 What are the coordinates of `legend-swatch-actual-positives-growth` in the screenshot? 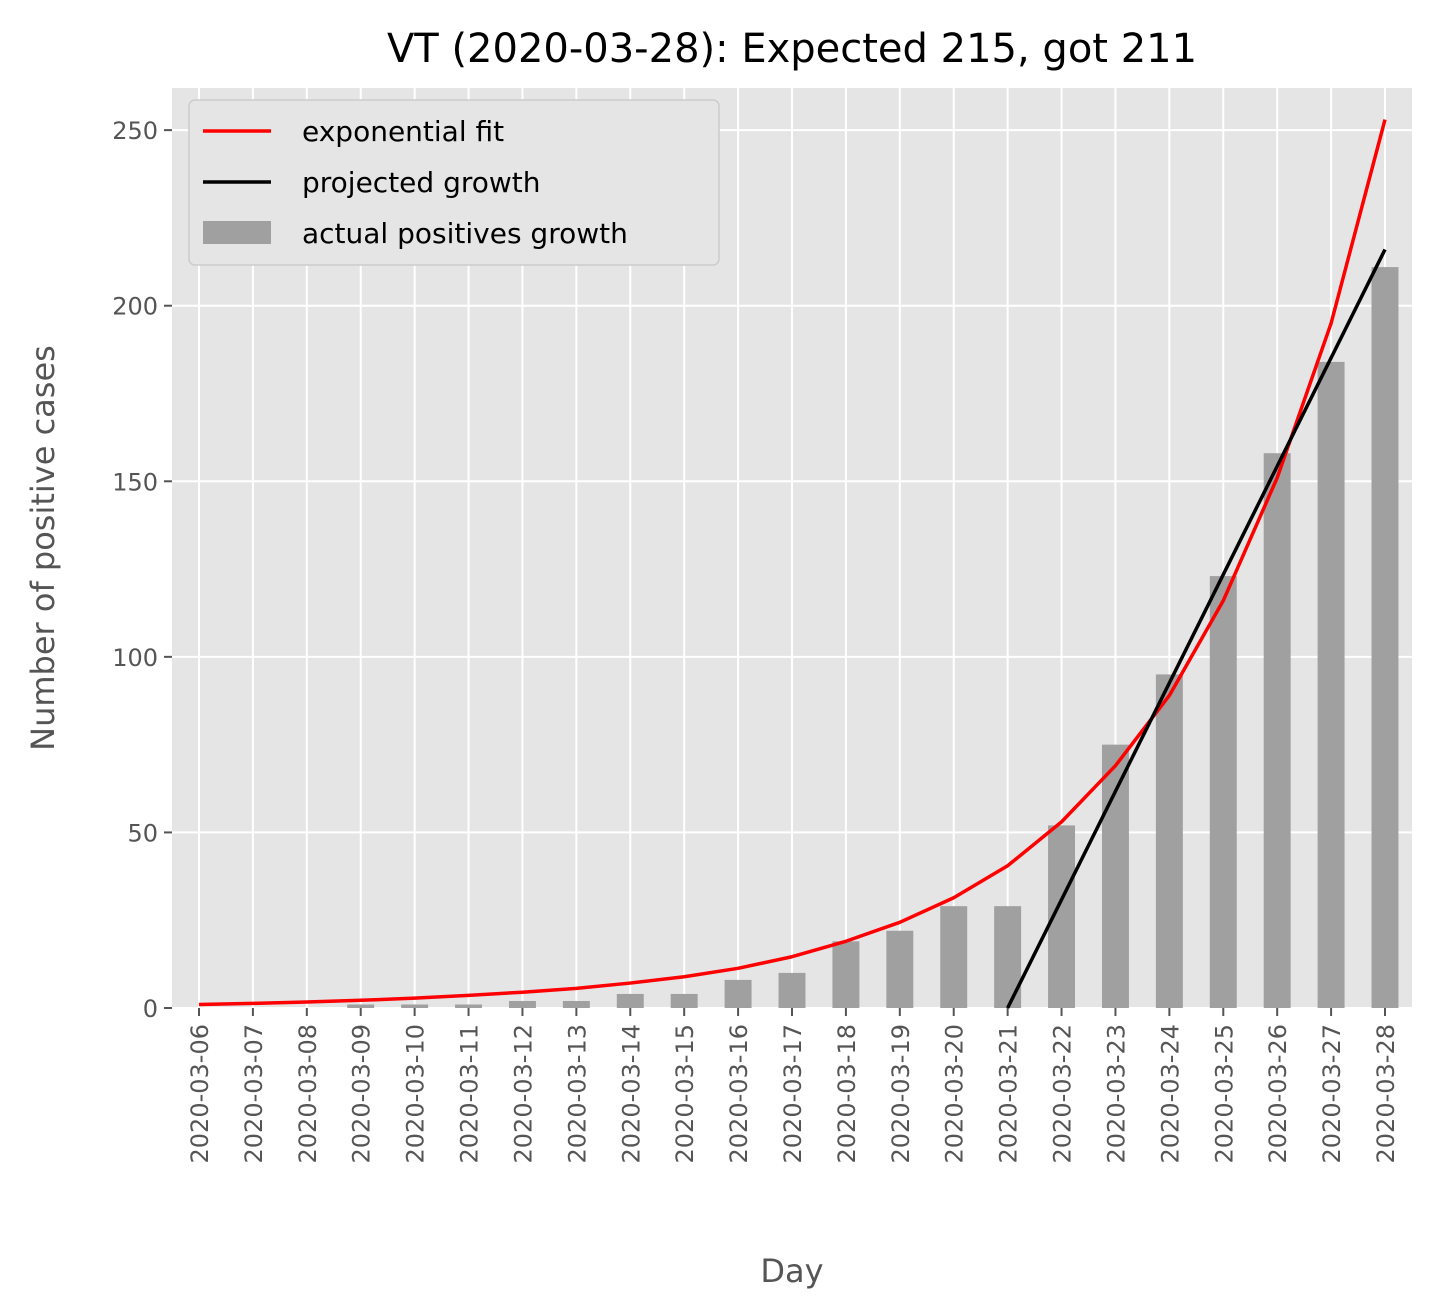 It's located at (237, 232).